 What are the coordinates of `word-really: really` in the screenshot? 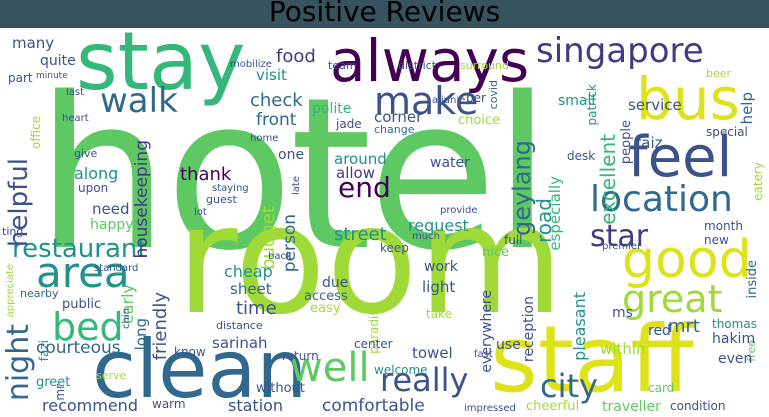 It's located at (424, 380).